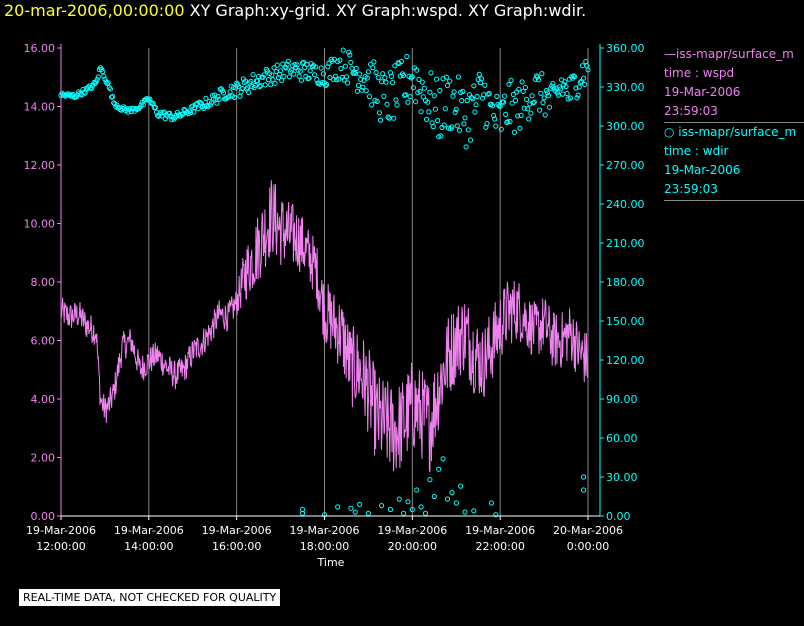 The height and width of the screenshot is (626, 804). Describe the element at coordinates (625, 87) in the screenshot. I see `right-tick-label: 330.00` at that location.